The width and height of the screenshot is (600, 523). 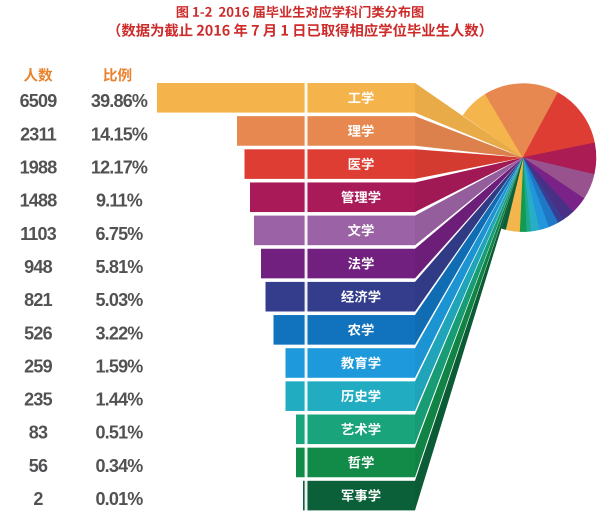 I want to click on svg-text: 9.11%, so click(x=119, y=201).